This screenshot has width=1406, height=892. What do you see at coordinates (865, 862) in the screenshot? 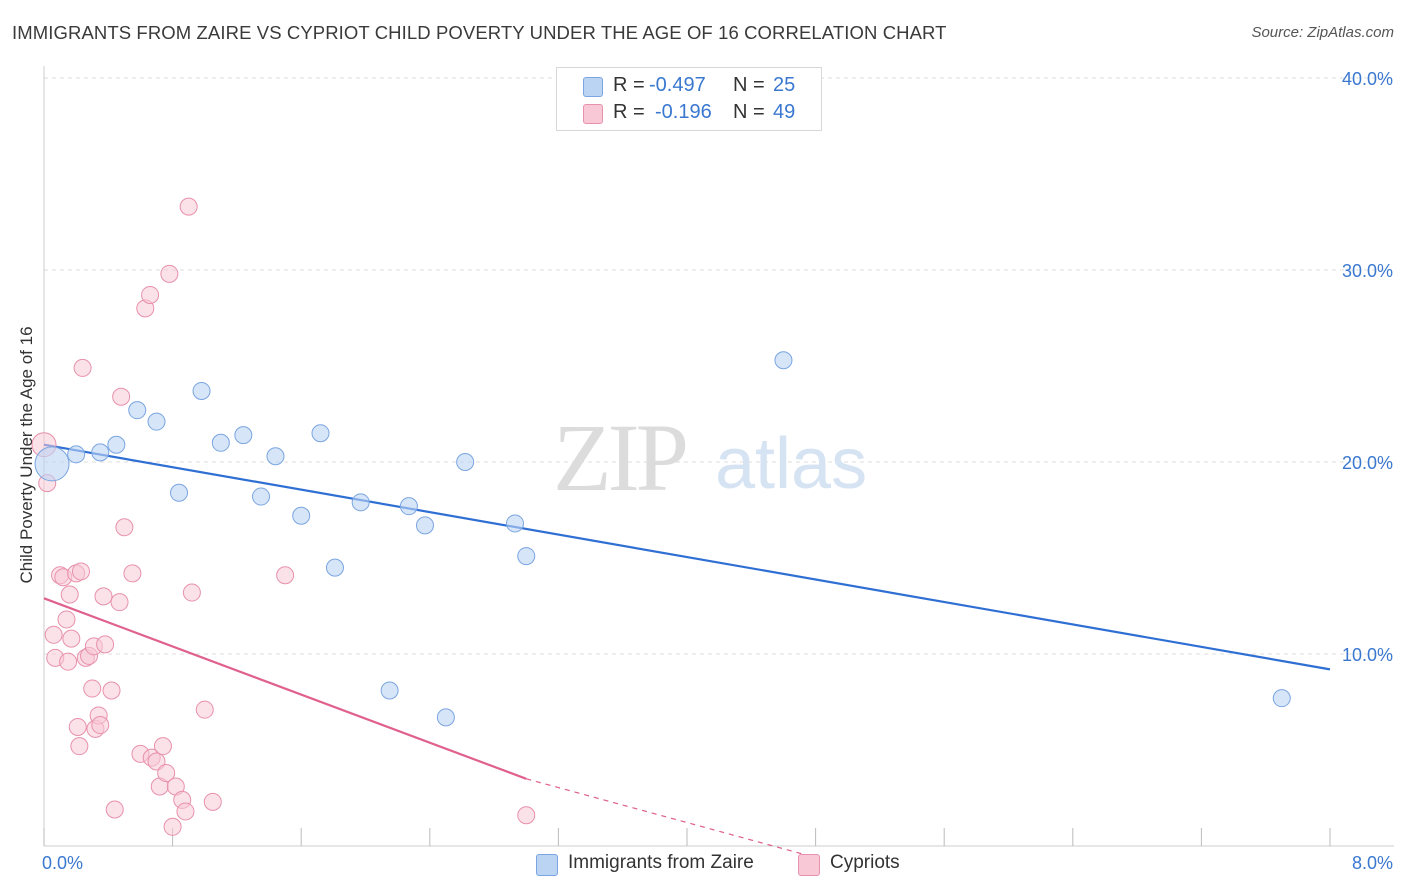
I see `bottom-legend-label-cypriots: Cypriots` at bounding box center [865, 862].